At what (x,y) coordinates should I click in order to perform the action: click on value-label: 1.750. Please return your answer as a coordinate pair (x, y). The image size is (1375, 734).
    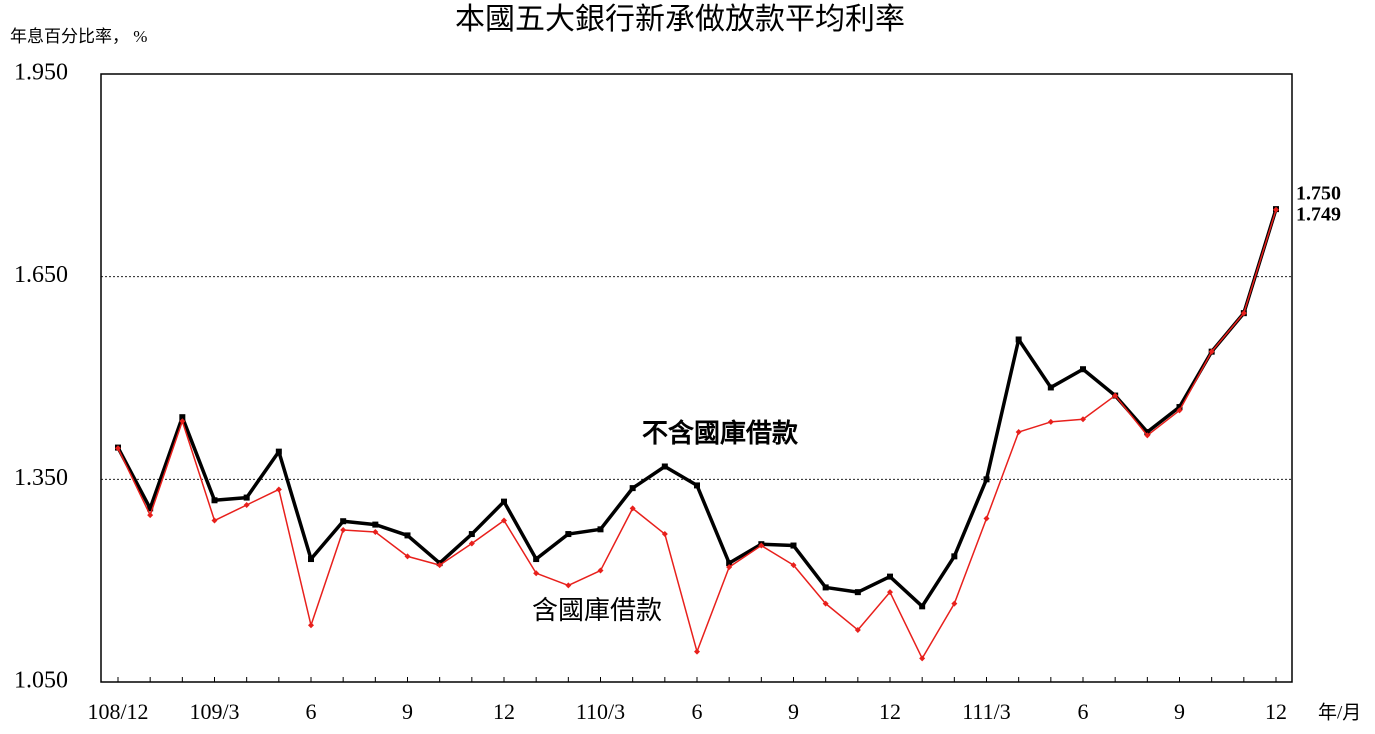
    Looking at the image, I should click on (1318, 194).